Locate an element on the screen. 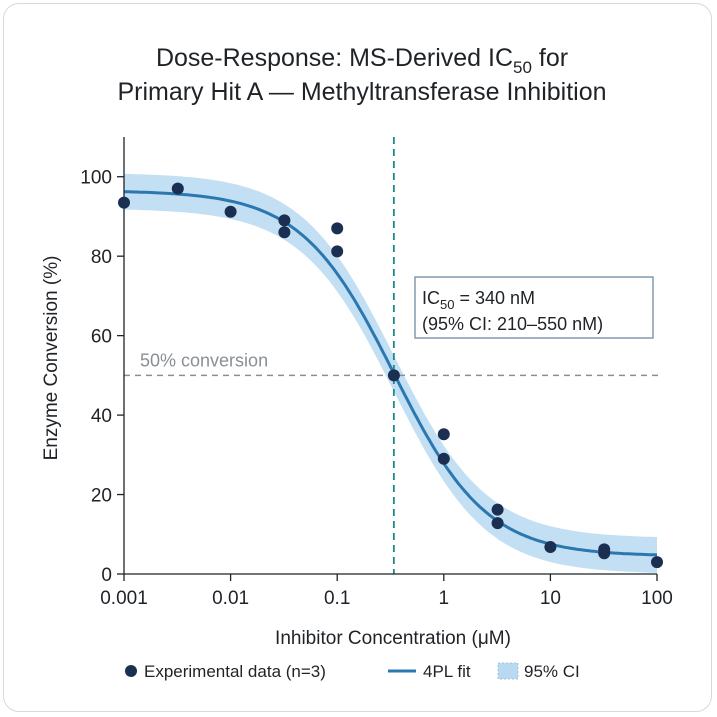 The height and width of the screenshot is (717, 717). y-tick-label: 60 is located at coordinates (101, 337).